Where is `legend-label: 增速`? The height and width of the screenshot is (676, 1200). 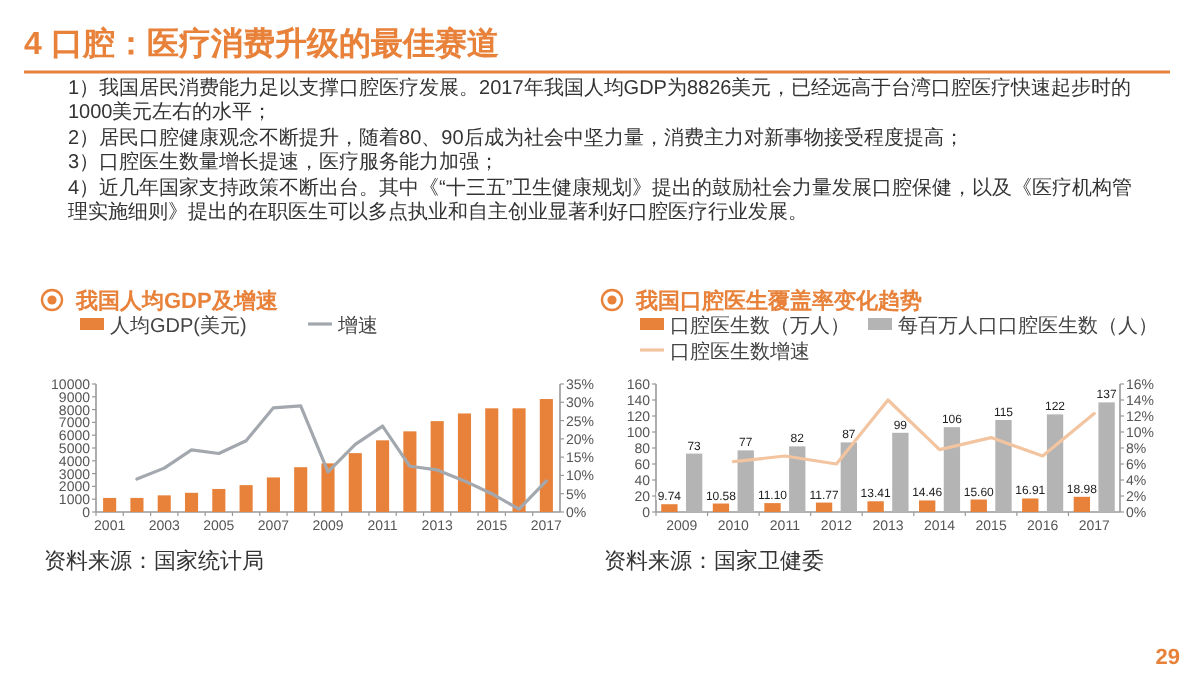
legend-label: 增速 is located at coordinates (357, 326).